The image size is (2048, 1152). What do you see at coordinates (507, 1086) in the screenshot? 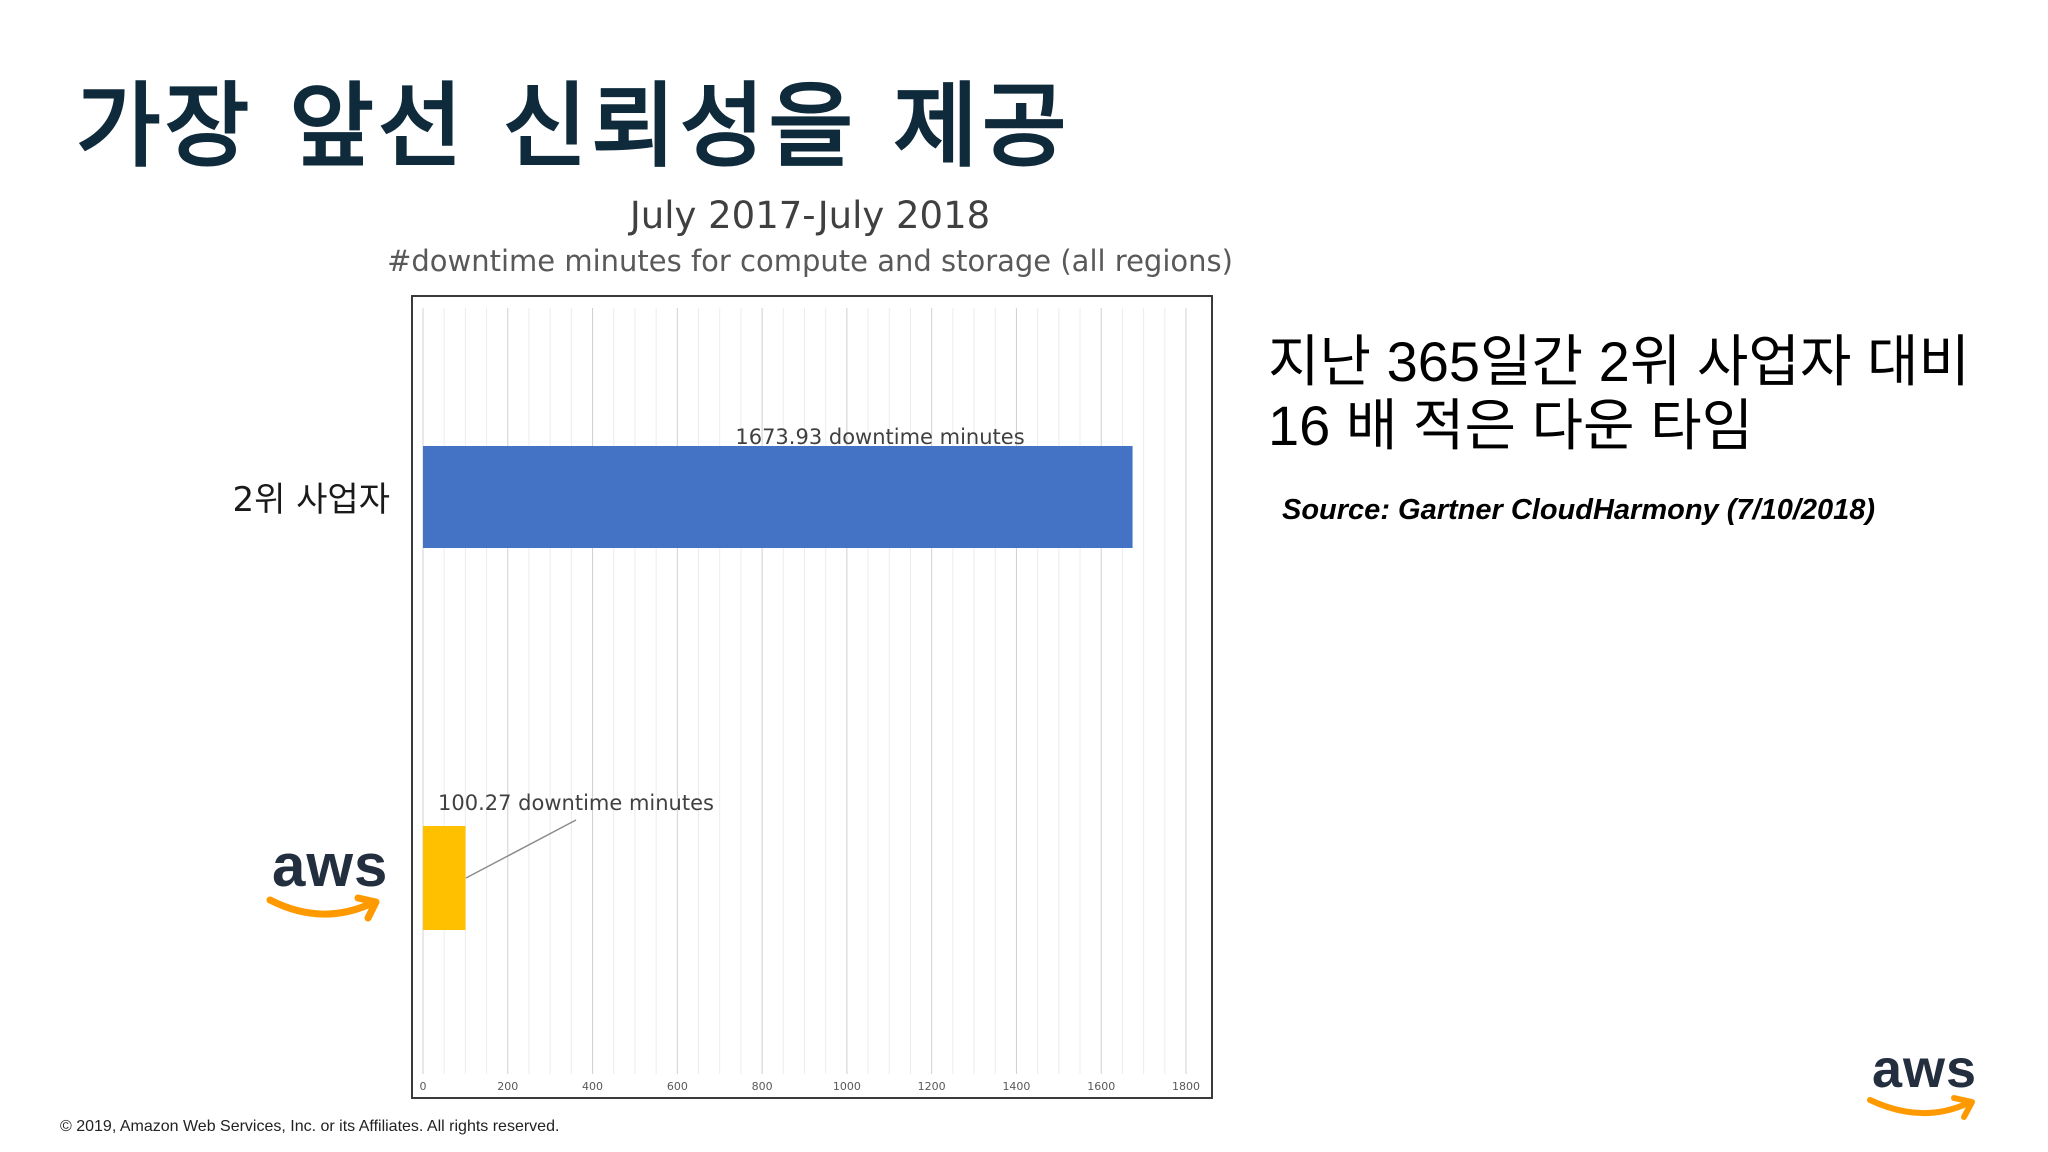
I see `x-tick-label: 200` at bounding box center [507, 1086].